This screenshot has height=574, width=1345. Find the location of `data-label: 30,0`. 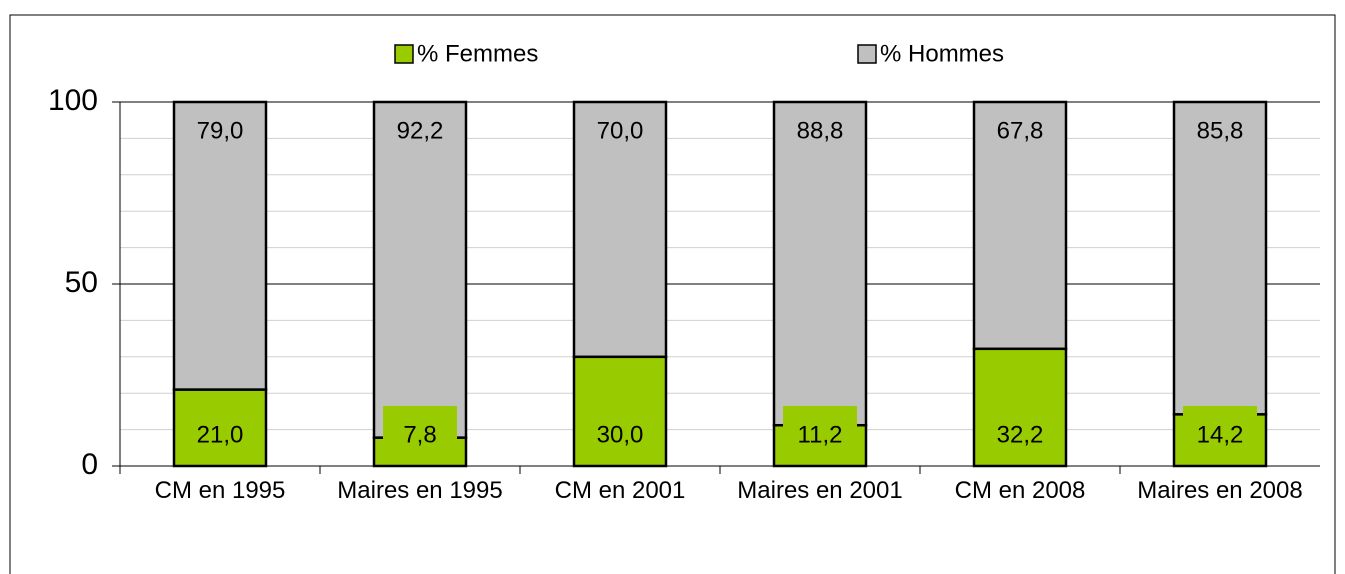

data-label: 30,0 is located at coordinates (620, 434).